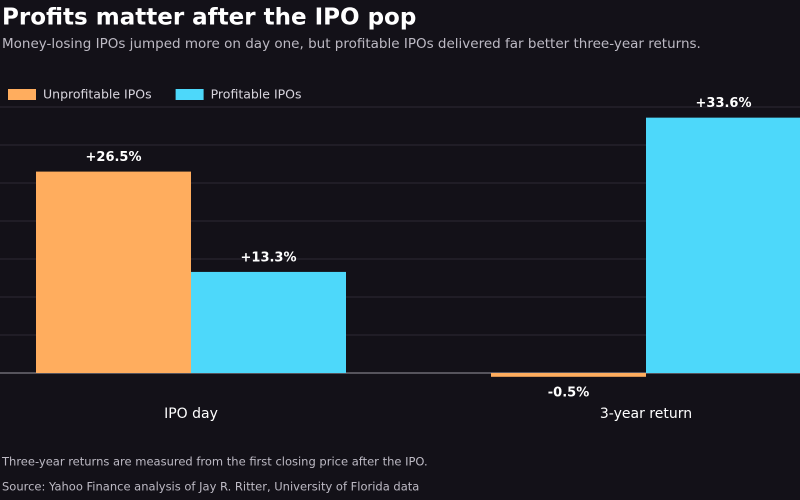 The height and width of the screenshot is (500, 800). I want to click on value-label: +33.6%, so click(724, 103).